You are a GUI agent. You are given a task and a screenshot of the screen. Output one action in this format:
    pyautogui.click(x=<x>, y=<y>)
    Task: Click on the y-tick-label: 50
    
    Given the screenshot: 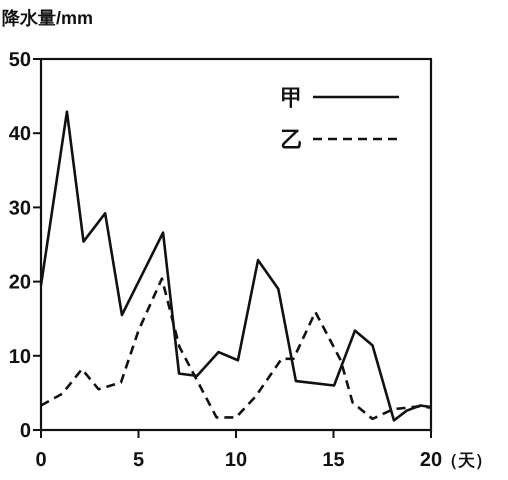 What is the action you would take?
    pyautogui.click(x=19, y=60)
    